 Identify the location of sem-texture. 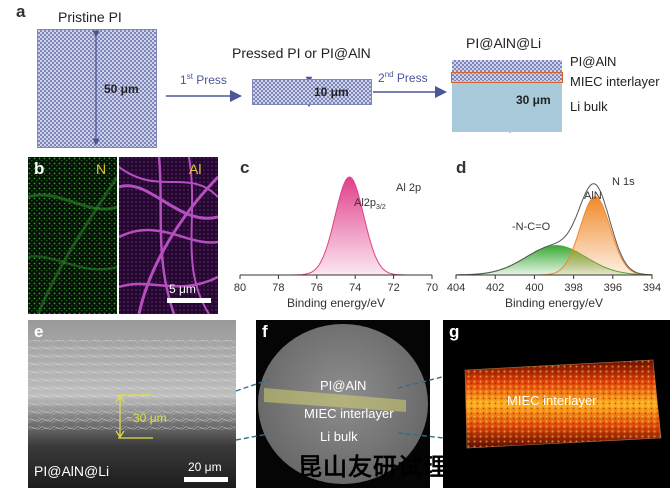
(132, 404).